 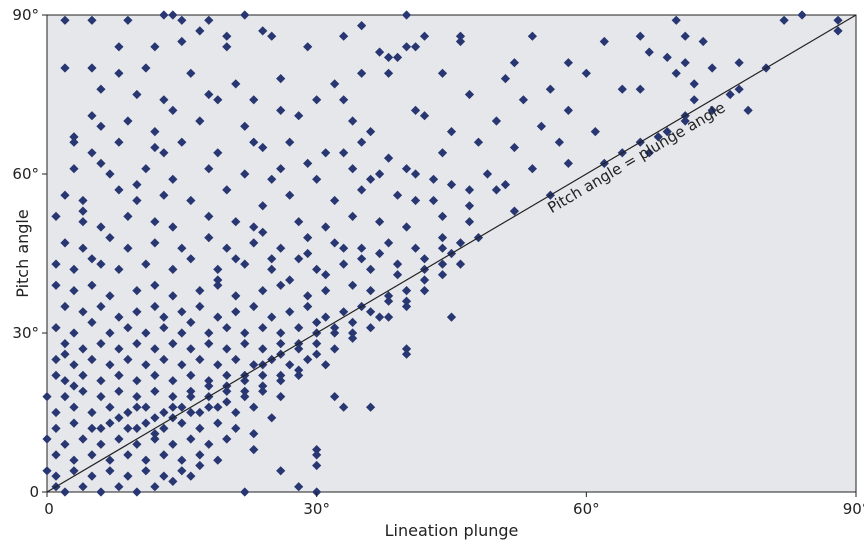 What do you see at coordinates (853, 509) in the screenshot?
I see `x-tick-label: 90°` at bounding box center [853, 509].